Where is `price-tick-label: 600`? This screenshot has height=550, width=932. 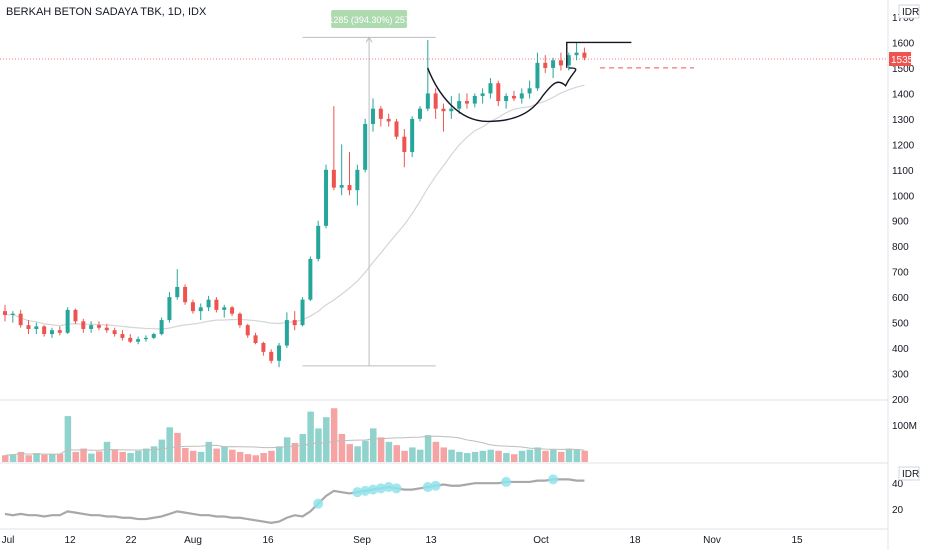
price-tick-label: 600 is located at coordinates (900, 298).